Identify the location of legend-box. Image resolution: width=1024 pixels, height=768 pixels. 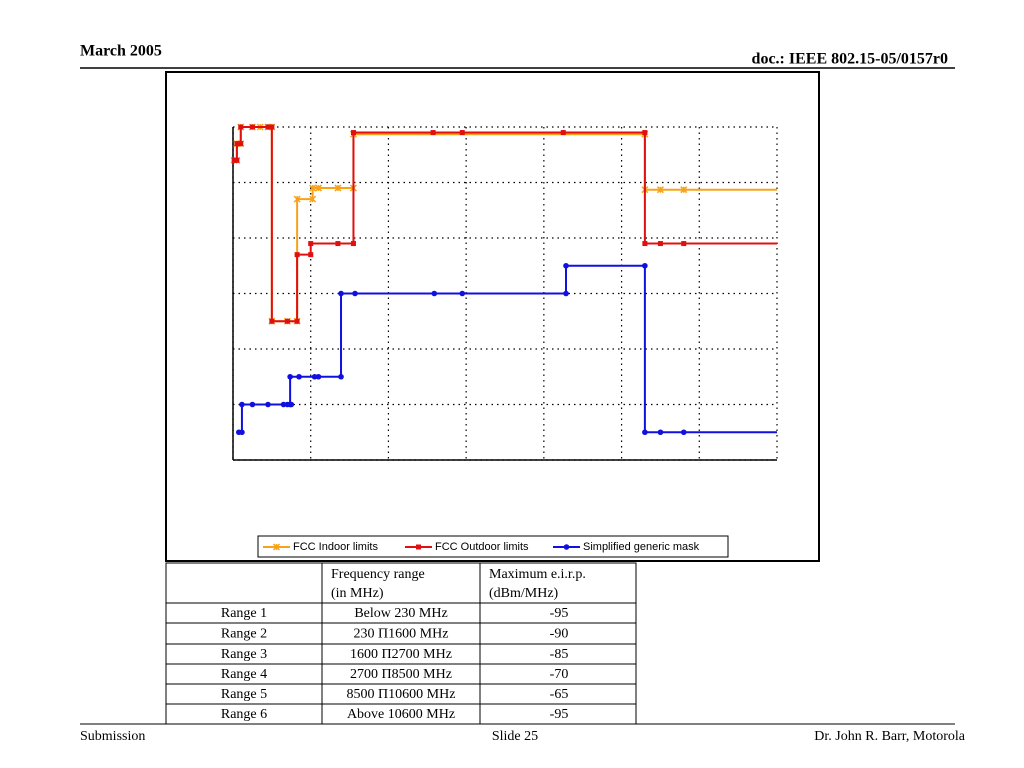
(493, 546).